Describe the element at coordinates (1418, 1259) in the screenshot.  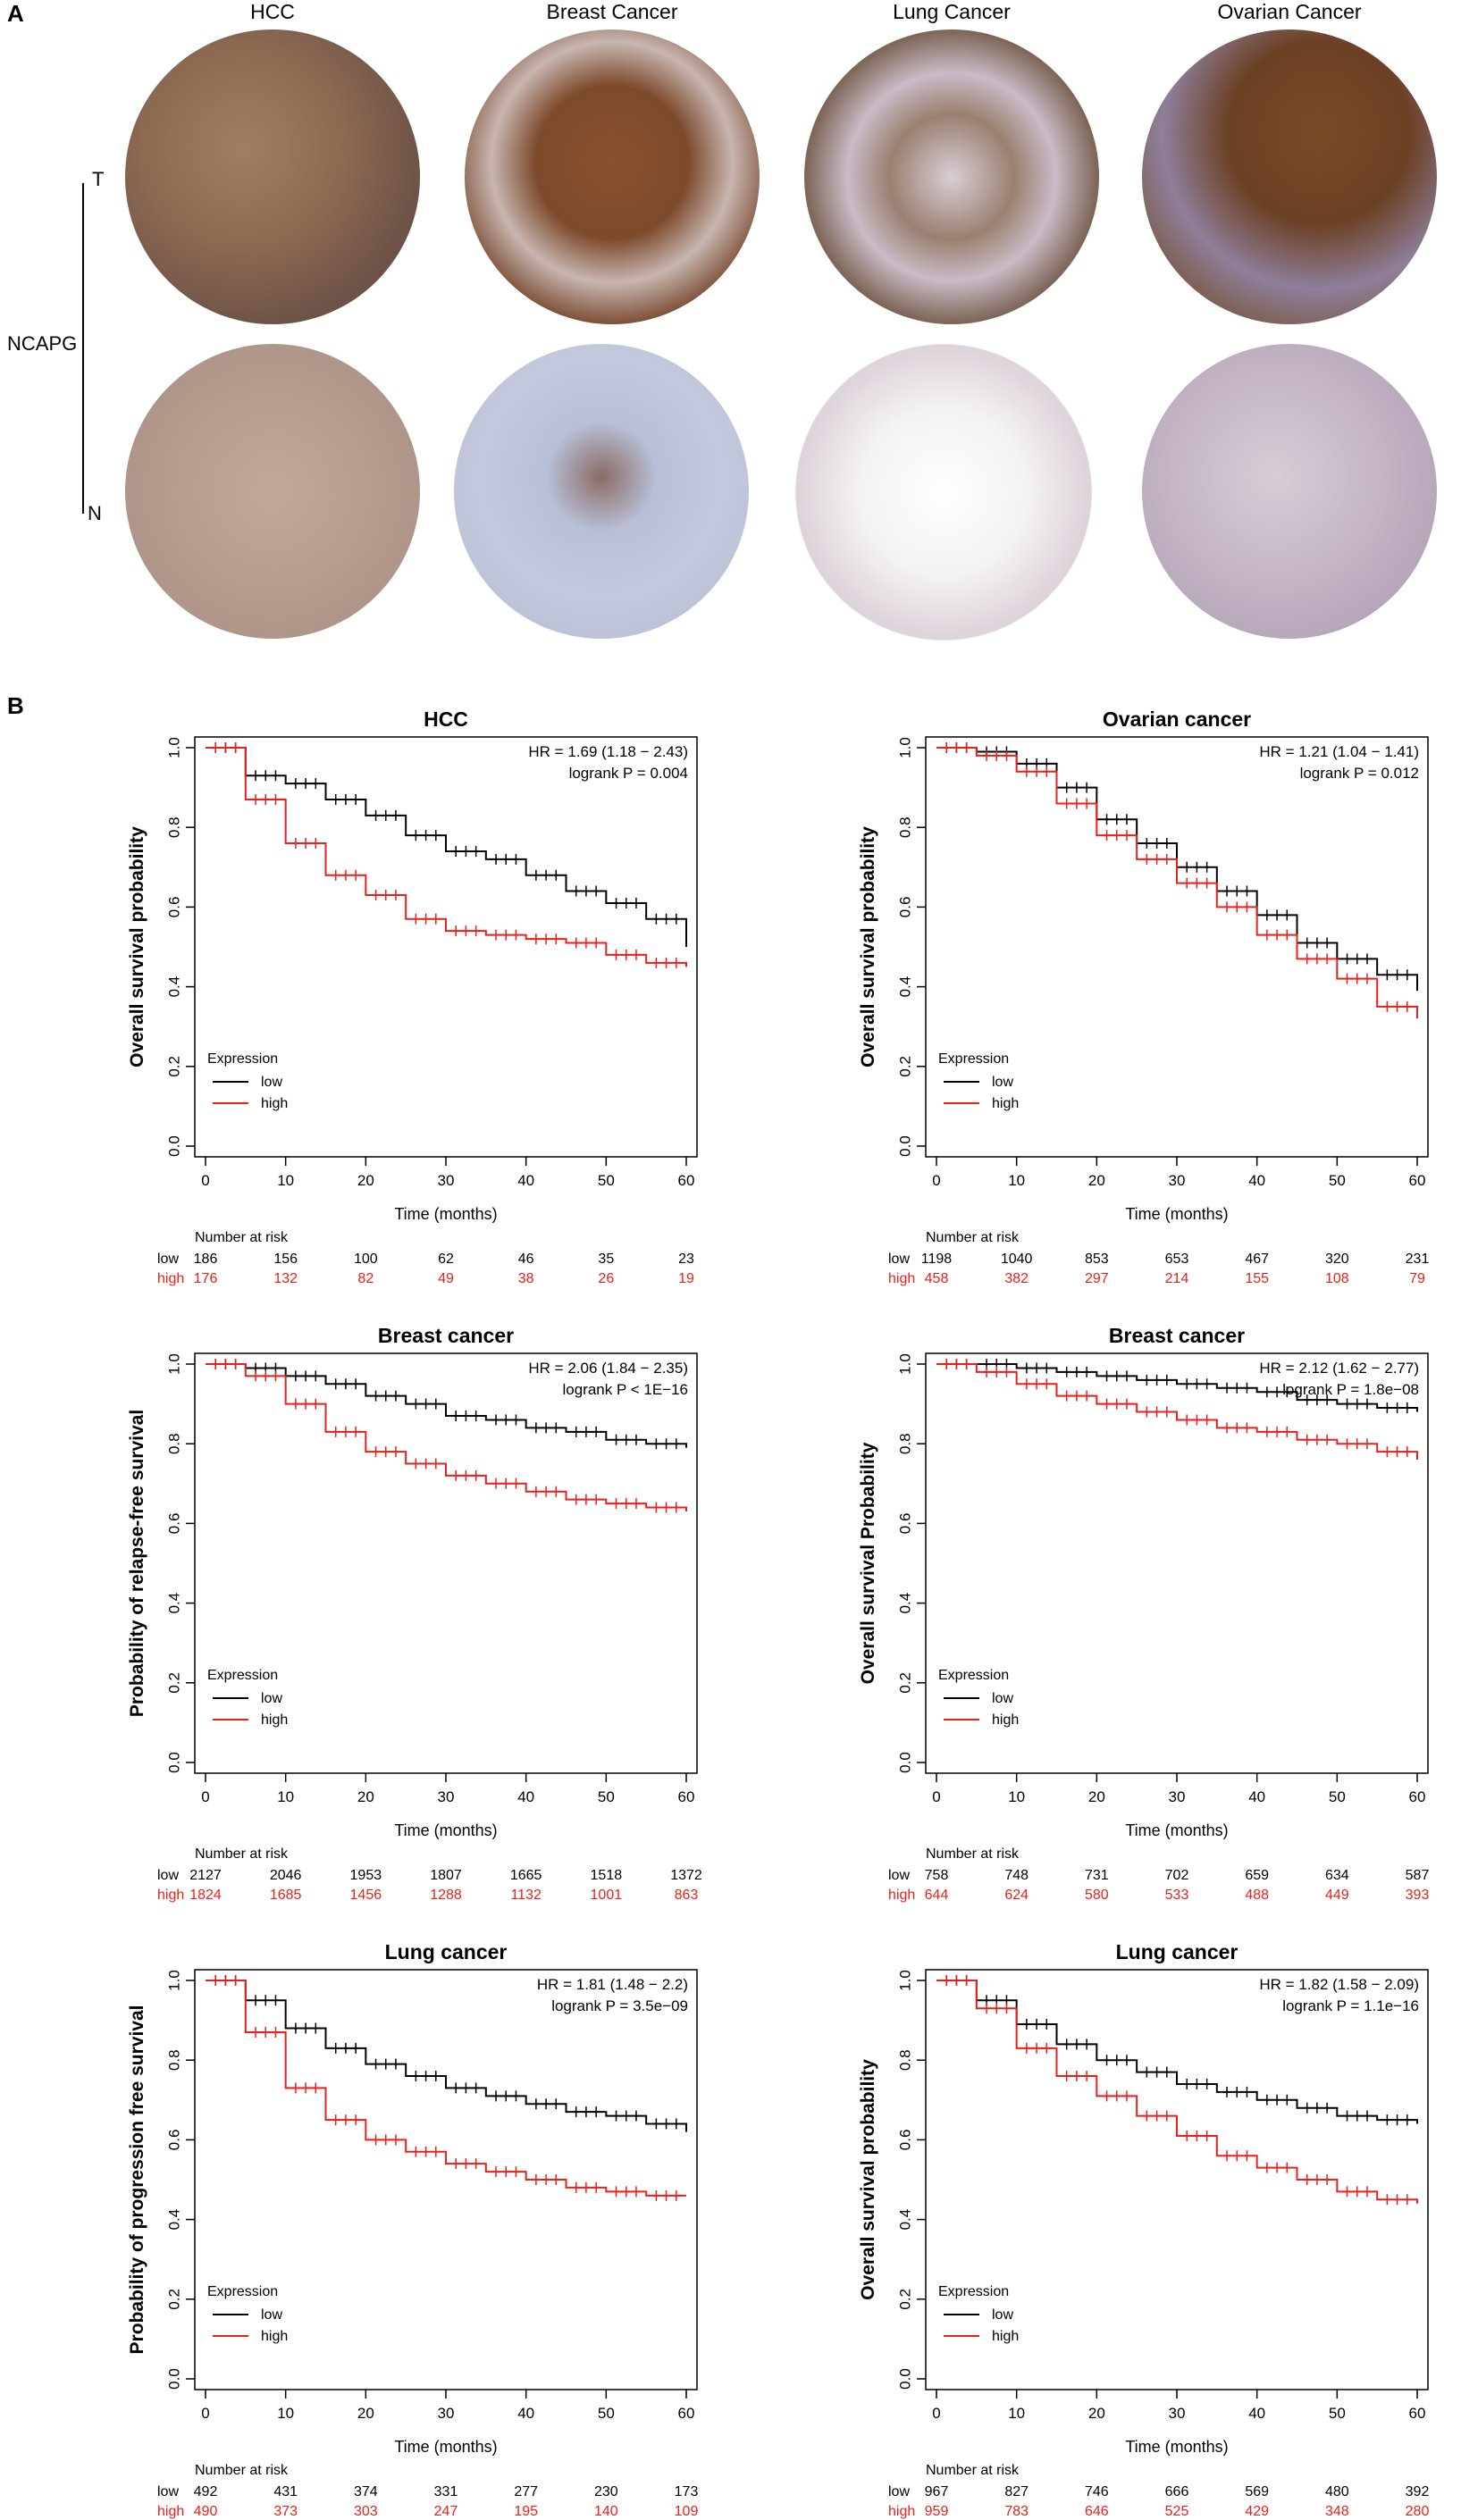
I see `risk-count-low: 231` at that location.